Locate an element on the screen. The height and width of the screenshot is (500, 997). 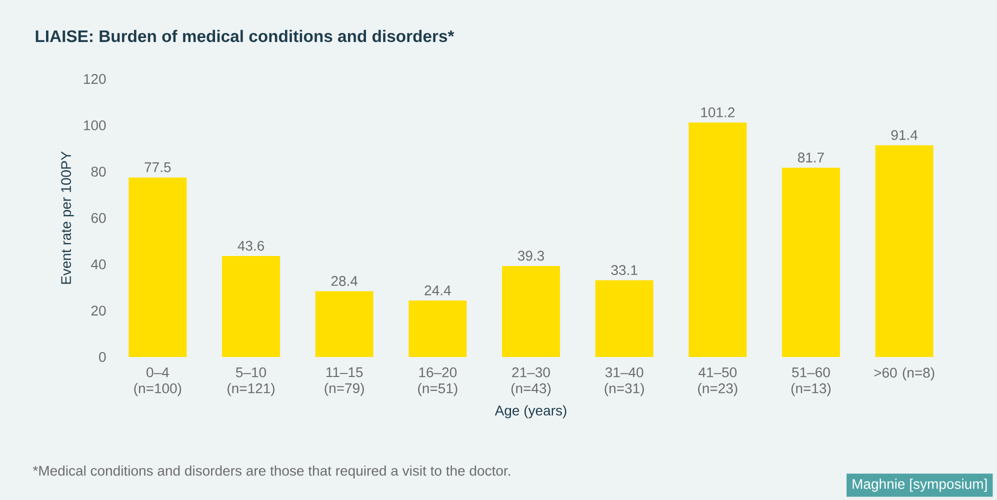
x-tick-label: 0–4 (n=100) is located at coordinates (158, 381).